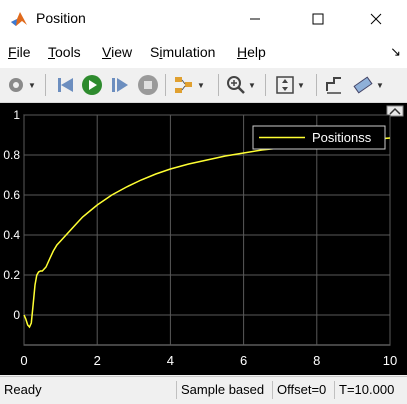  What do you see at coordinates (236, 85) in the screenshot?
I see `zoom-icon` at bounding box center [236, 85].